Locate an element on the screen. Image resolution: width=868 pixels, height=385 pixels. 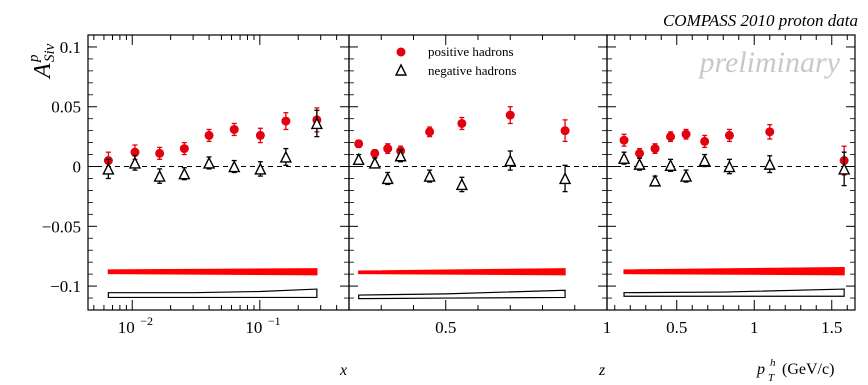
x-axis-title-pt-main: p is located at coordinates (760, 369).